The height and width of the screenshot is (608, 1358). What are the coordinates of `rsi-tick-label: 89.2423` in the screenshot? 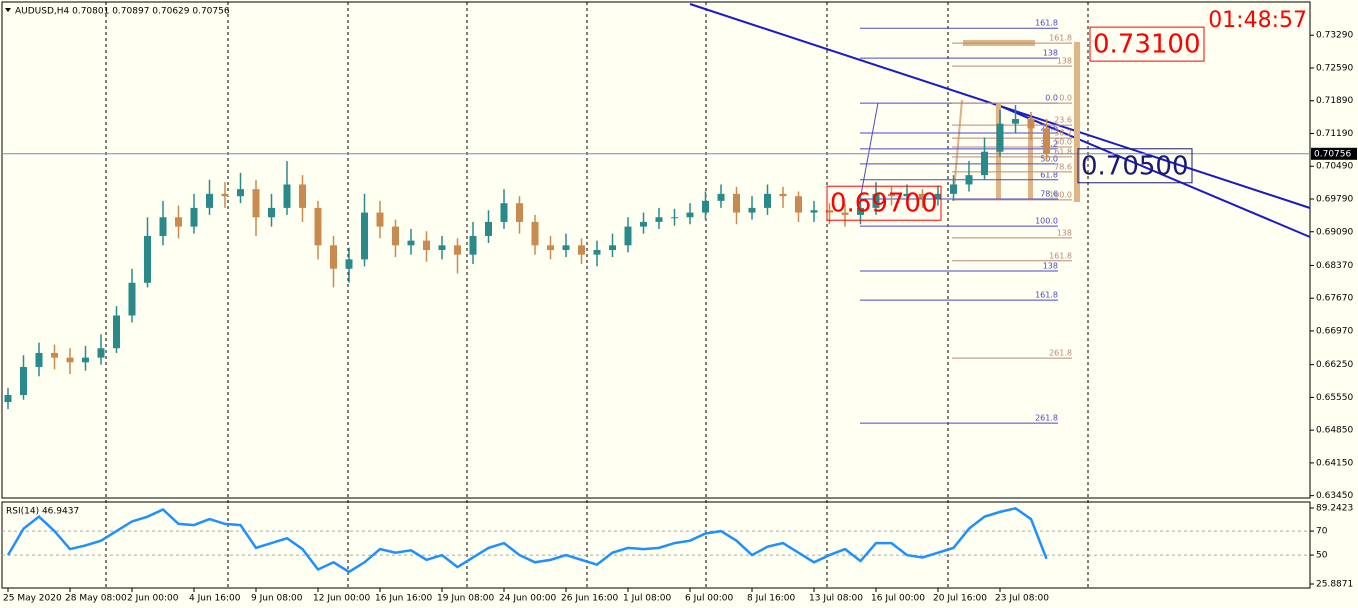 It's located at (1334, 509).